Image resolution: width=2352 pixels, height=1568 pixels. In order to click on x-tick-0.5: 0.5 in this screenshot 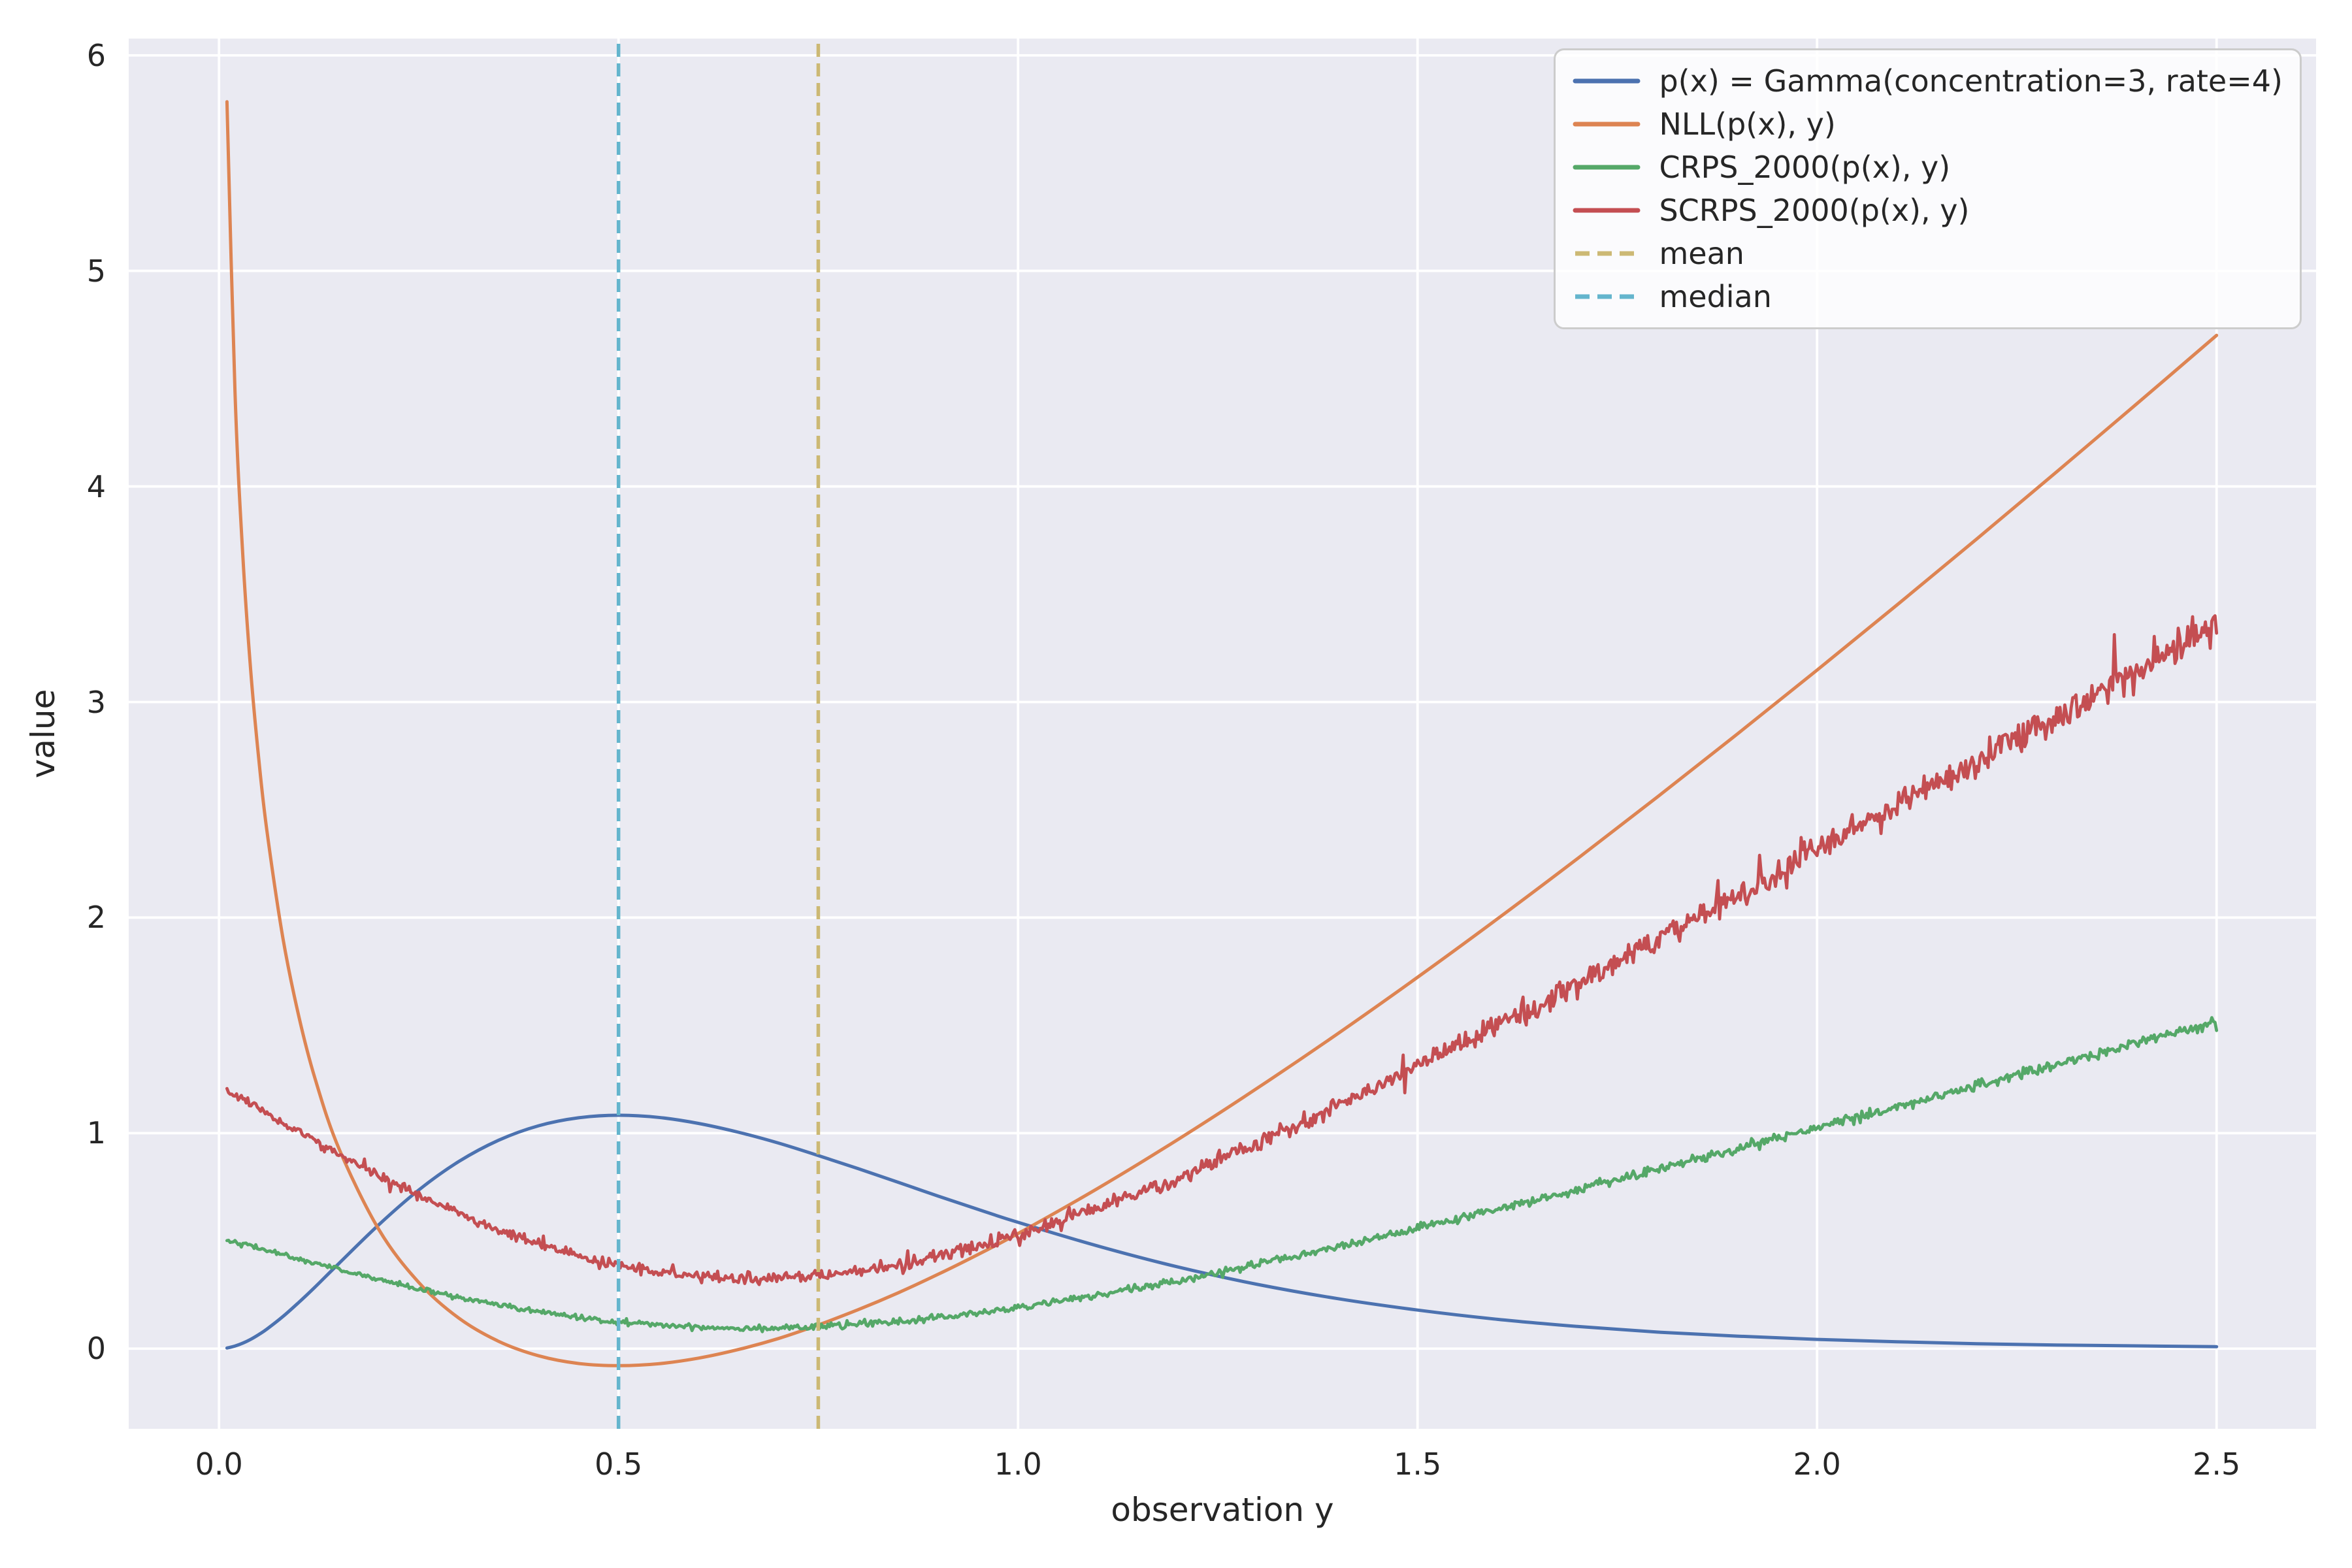, I will do `click(619, 1464)`.